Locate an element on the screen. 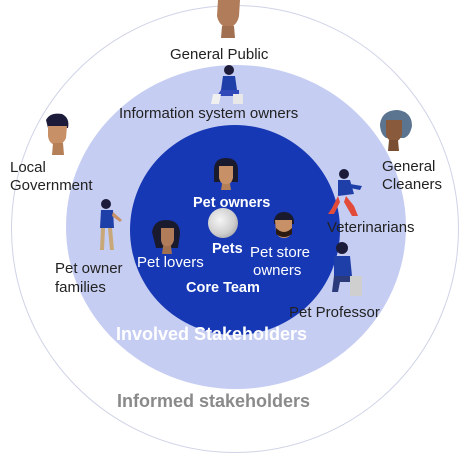 The width and height of the screenshot is (471, 453). label-pet-store-owners-line1: Pet store is located at coordinates (280, 252).